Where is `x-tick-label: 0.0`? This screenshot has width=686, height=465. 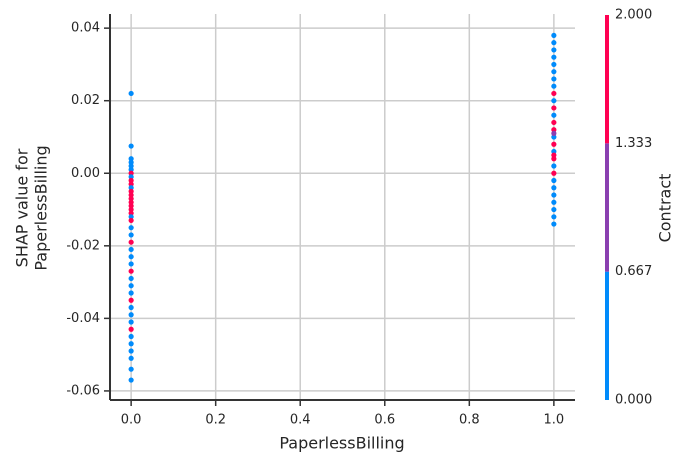
x-tick-label: 0.0 is located at coordinates (131, 420).